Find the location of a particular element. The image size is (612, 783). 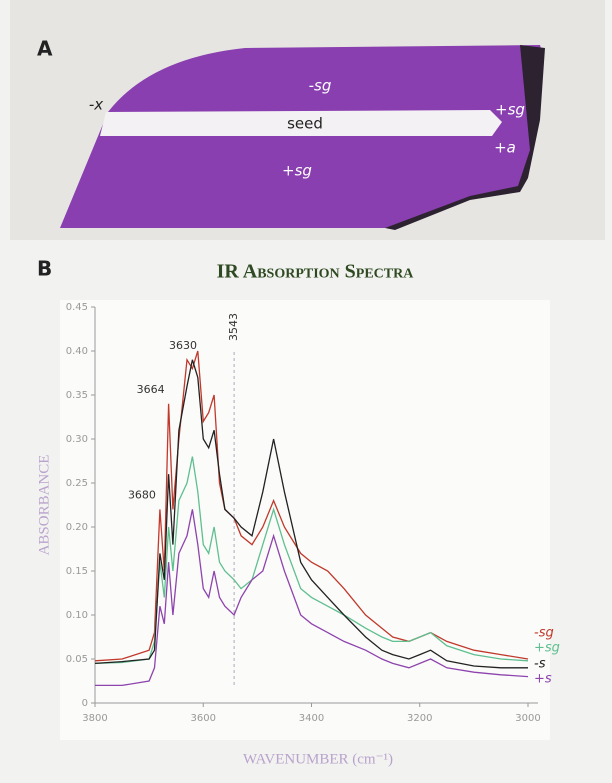

region-label: -sg is located at coordinates (320, 86).